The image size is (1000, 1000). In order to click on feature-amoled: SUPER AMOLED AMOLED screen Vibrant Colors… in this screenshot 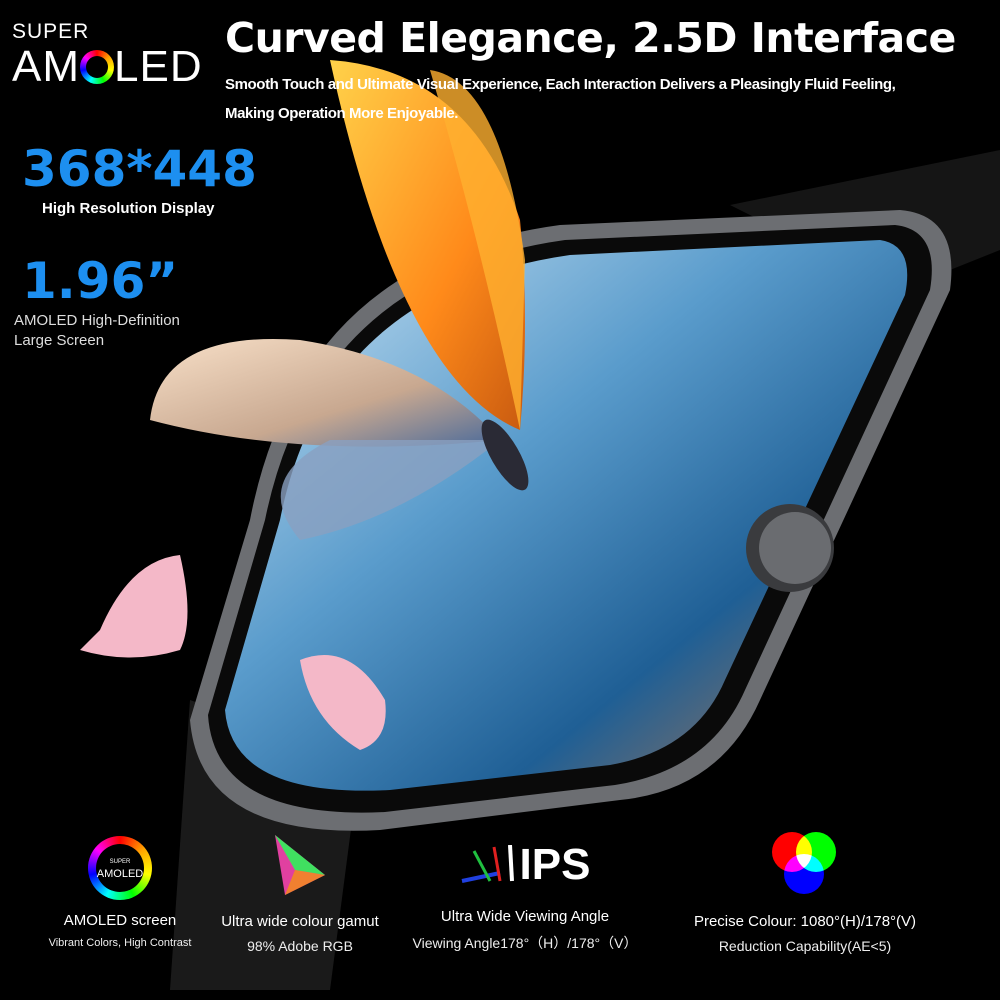, I will do `click(120, 889)`.